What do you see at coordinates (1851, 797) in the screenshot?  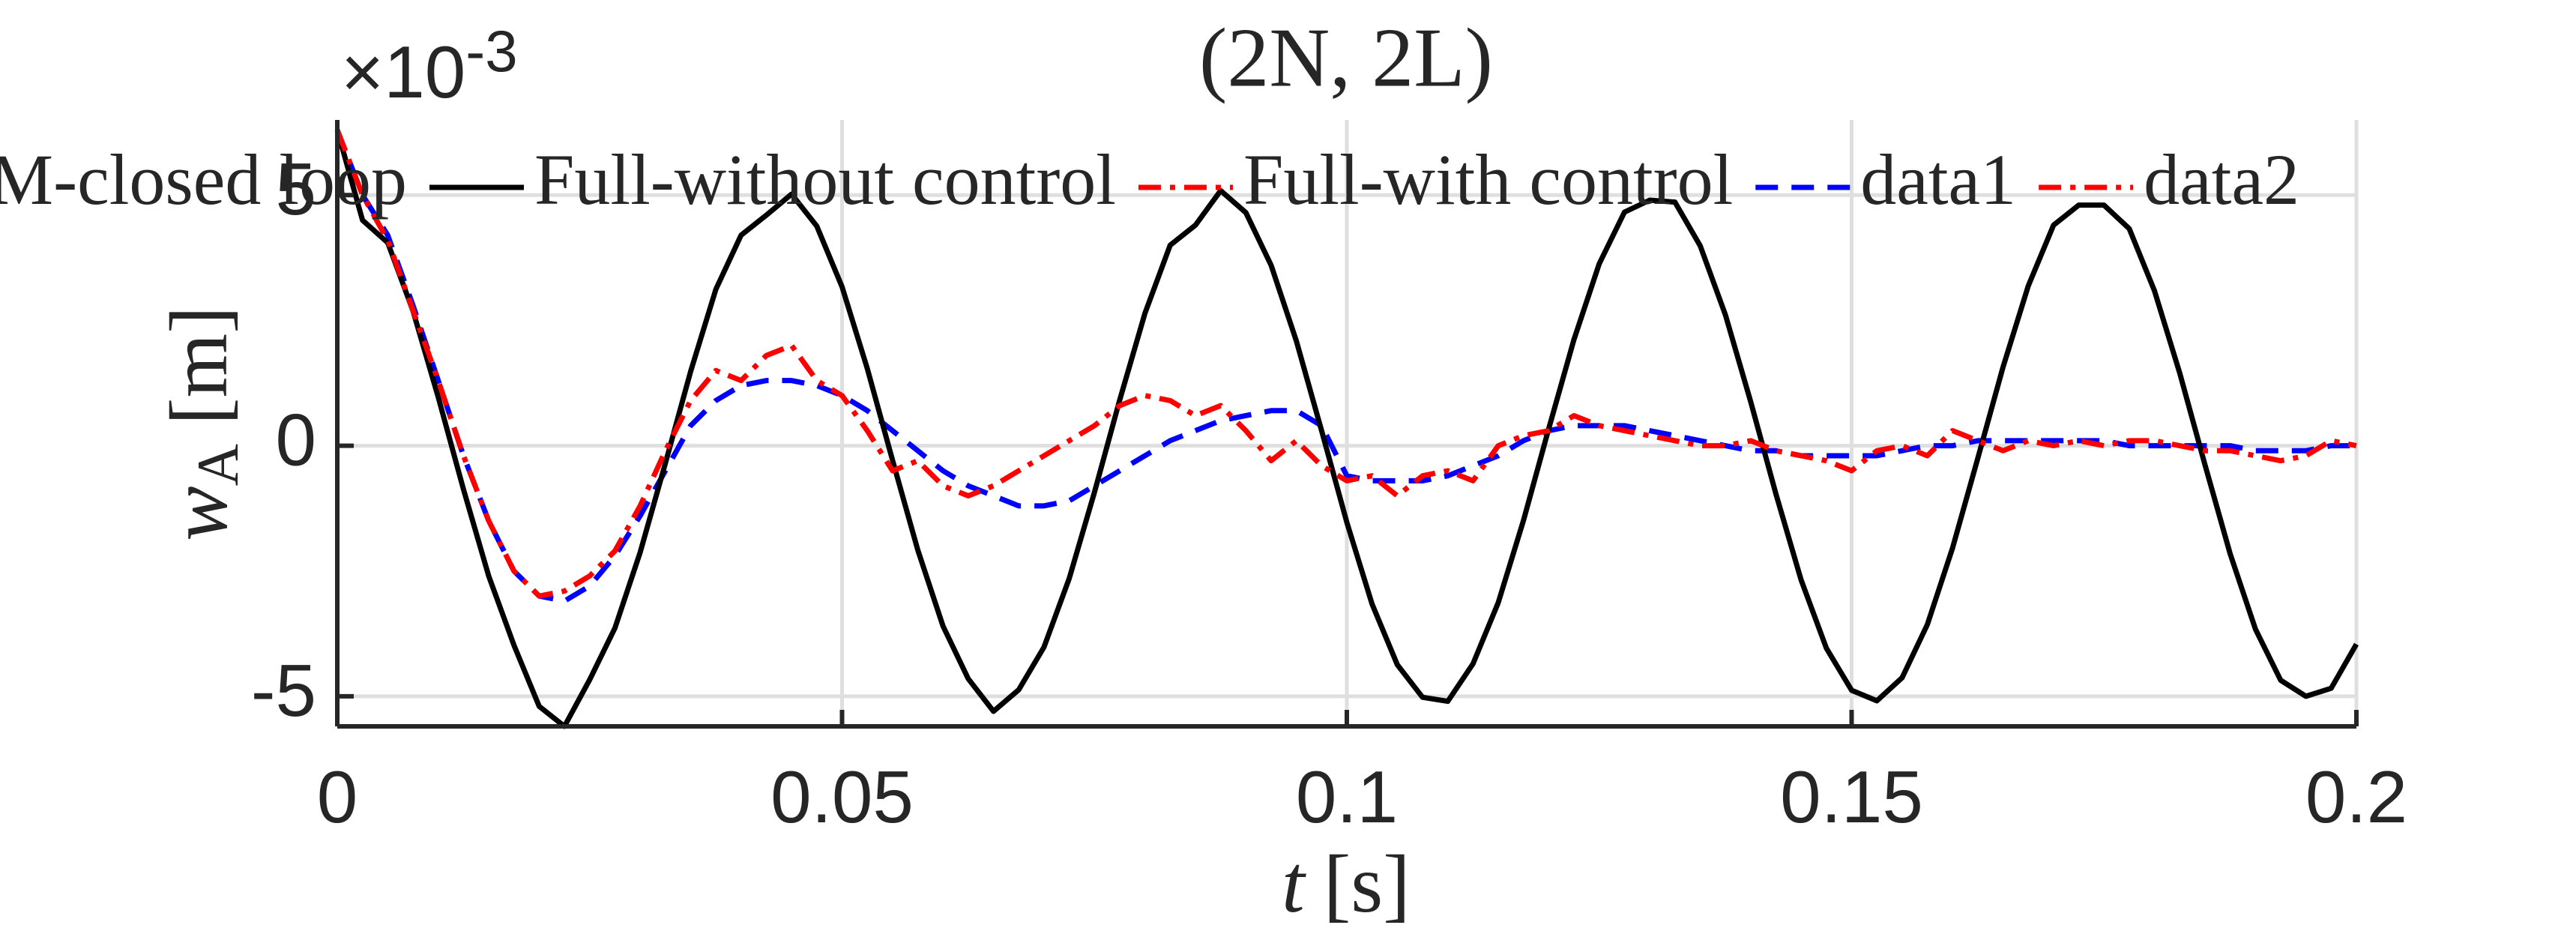 I see `x-tick-label: 0.15` at bounding box center [1851, 797].